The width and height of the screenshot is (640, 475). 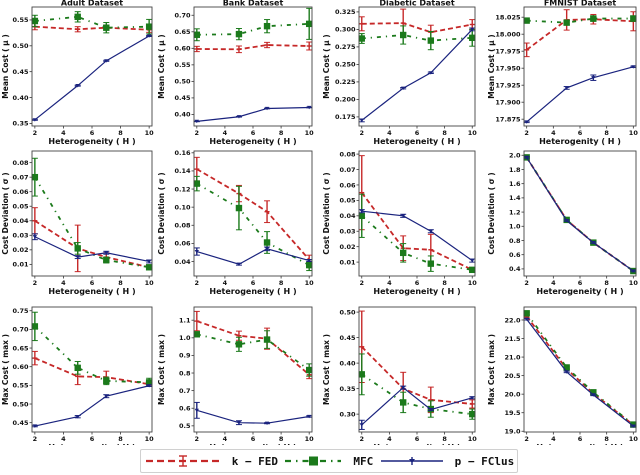 What do you see at coordinates (347, 262) in the screenshot?
I see `y-tick-label: 0.01` at bounding box center [347, 262].